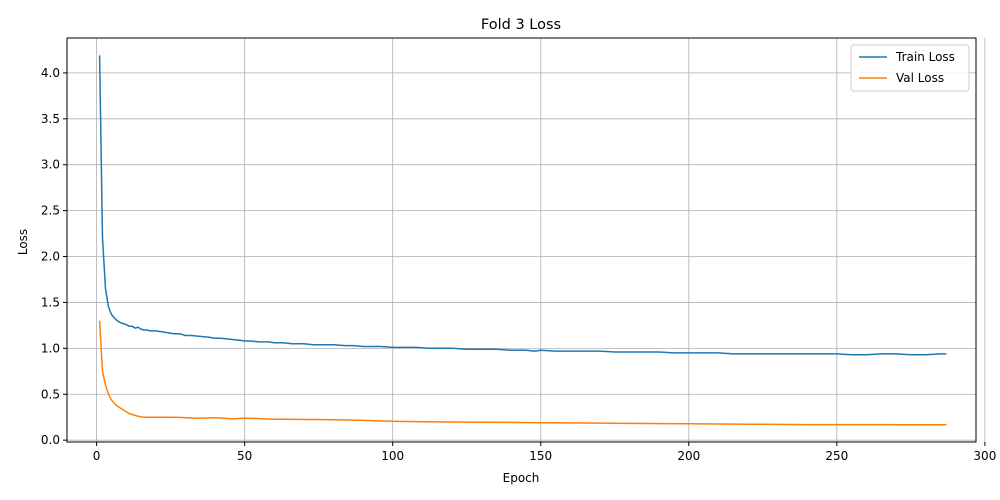  I want to click on y-tick-label: 2.5, so click(50, 211).